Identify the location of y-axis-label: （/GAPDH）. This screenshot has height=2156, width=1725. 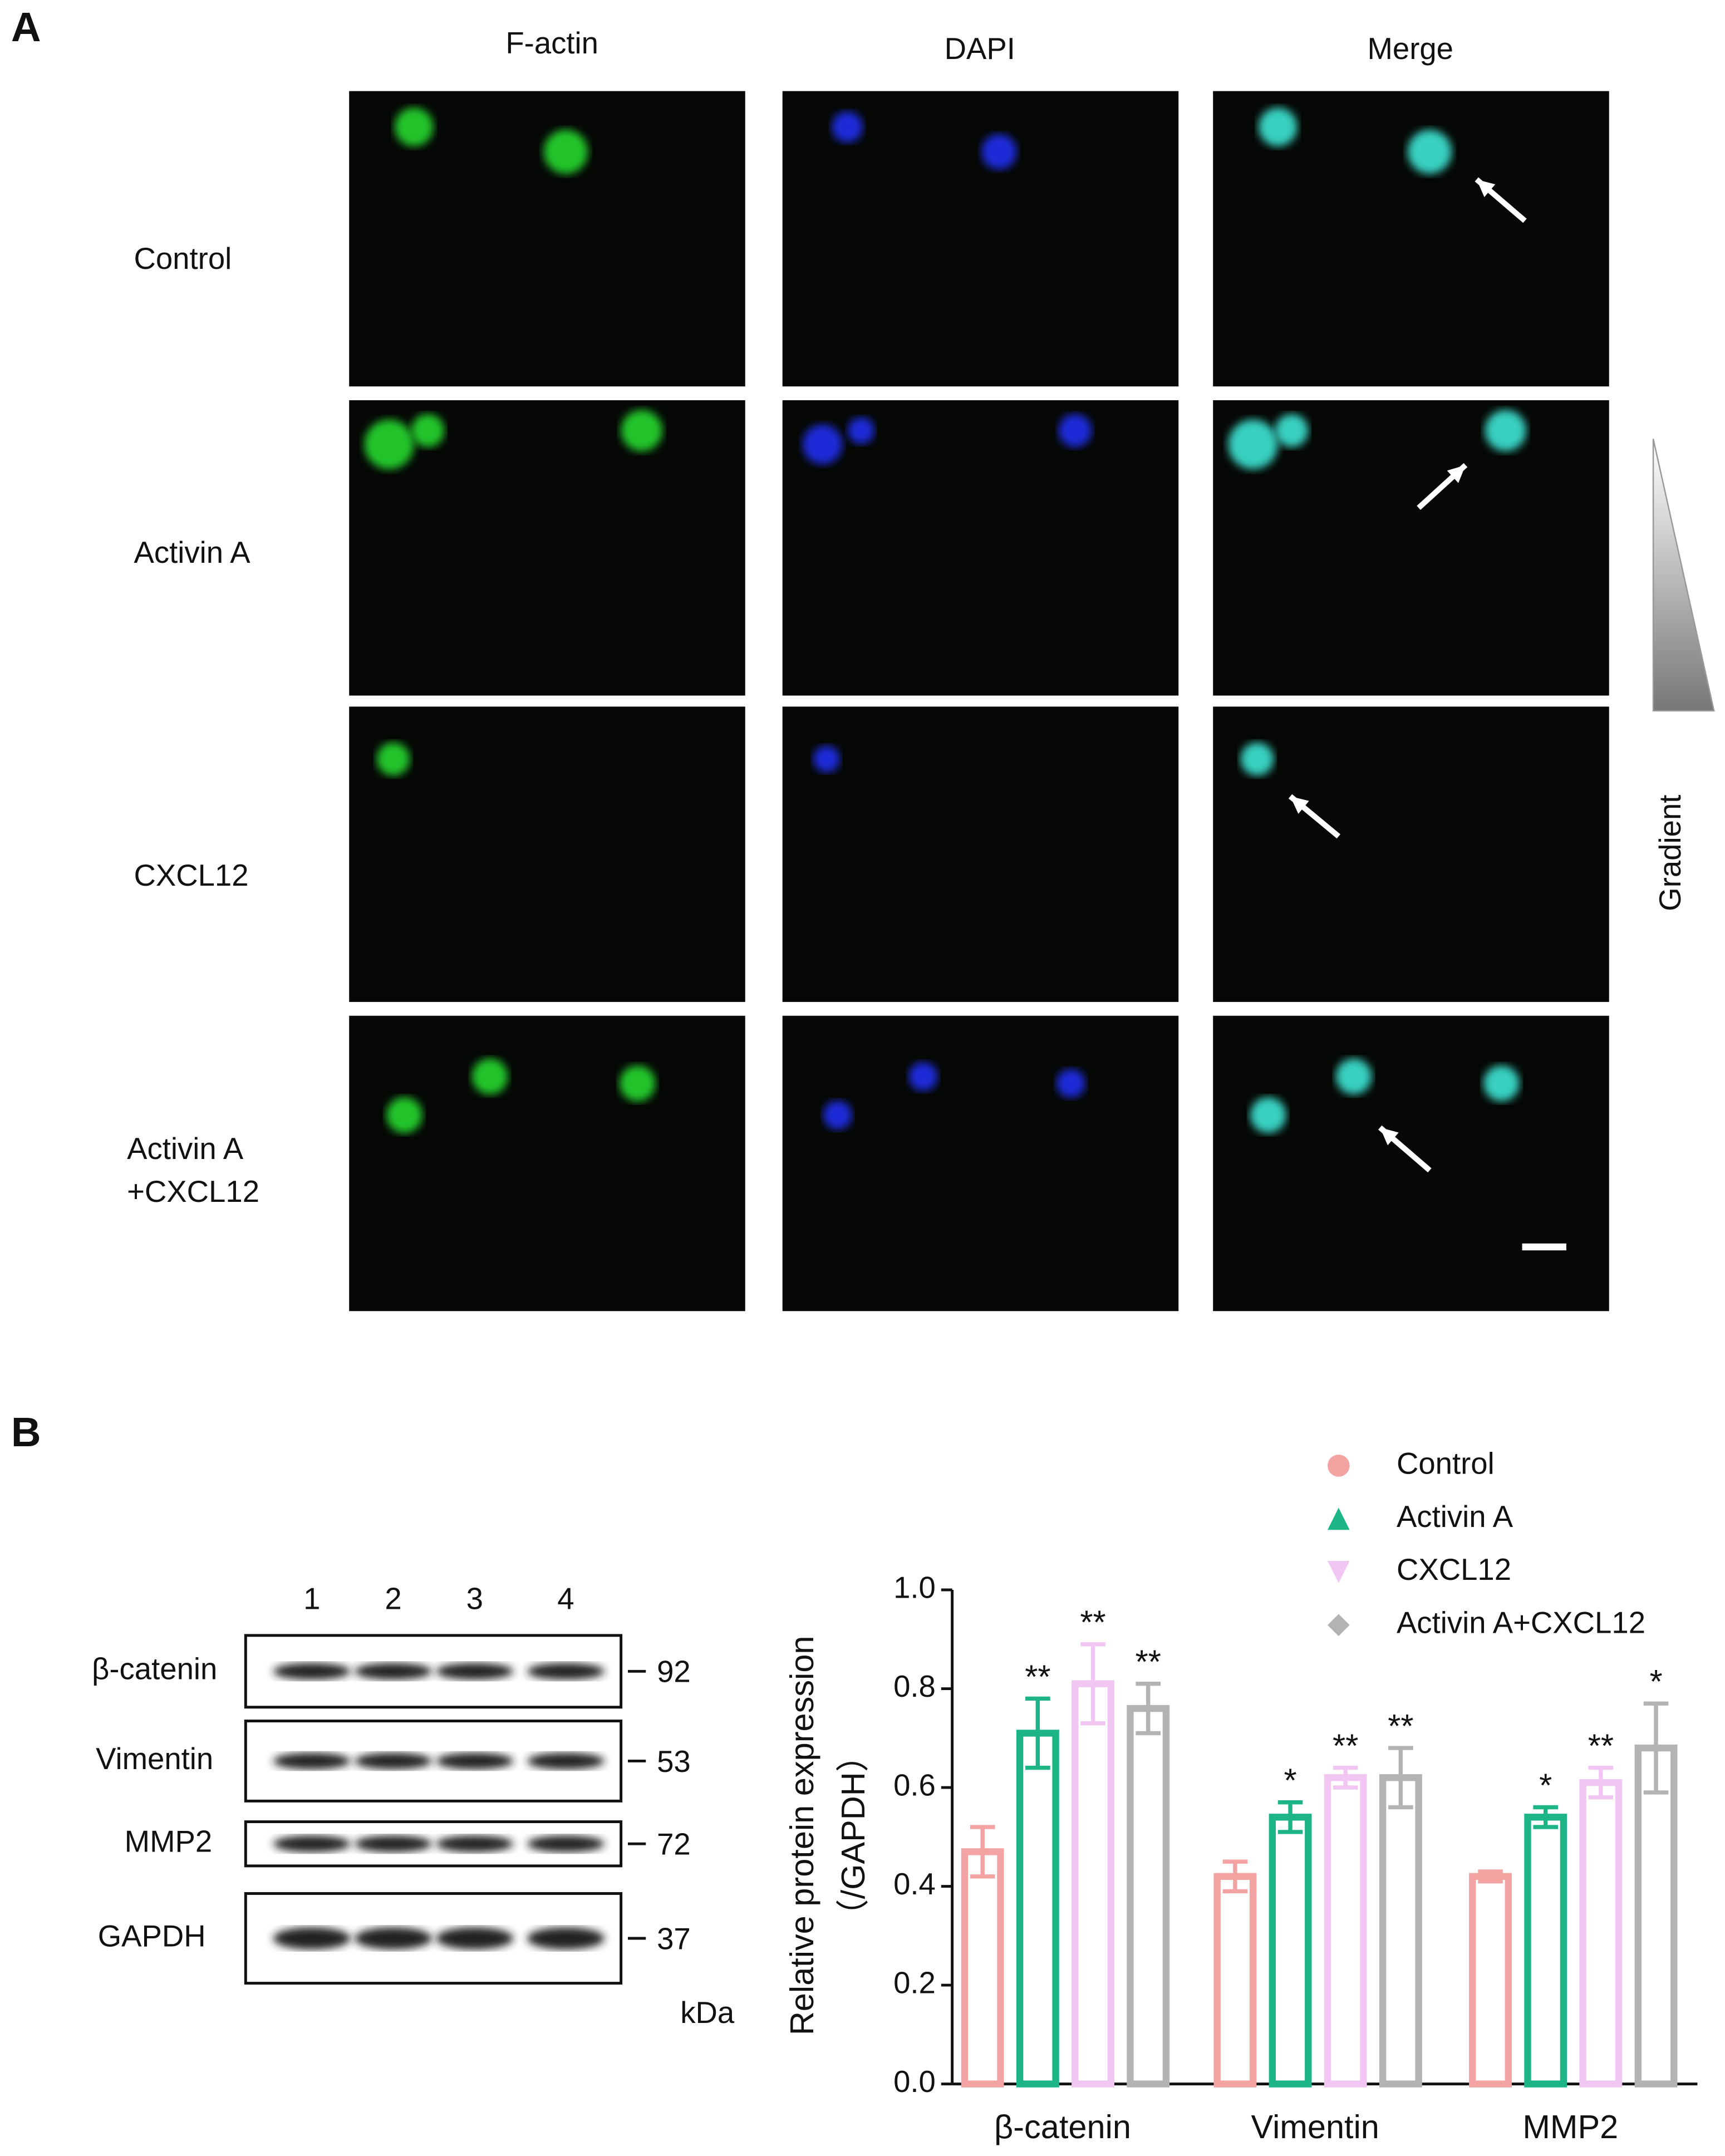
(853, 1836).